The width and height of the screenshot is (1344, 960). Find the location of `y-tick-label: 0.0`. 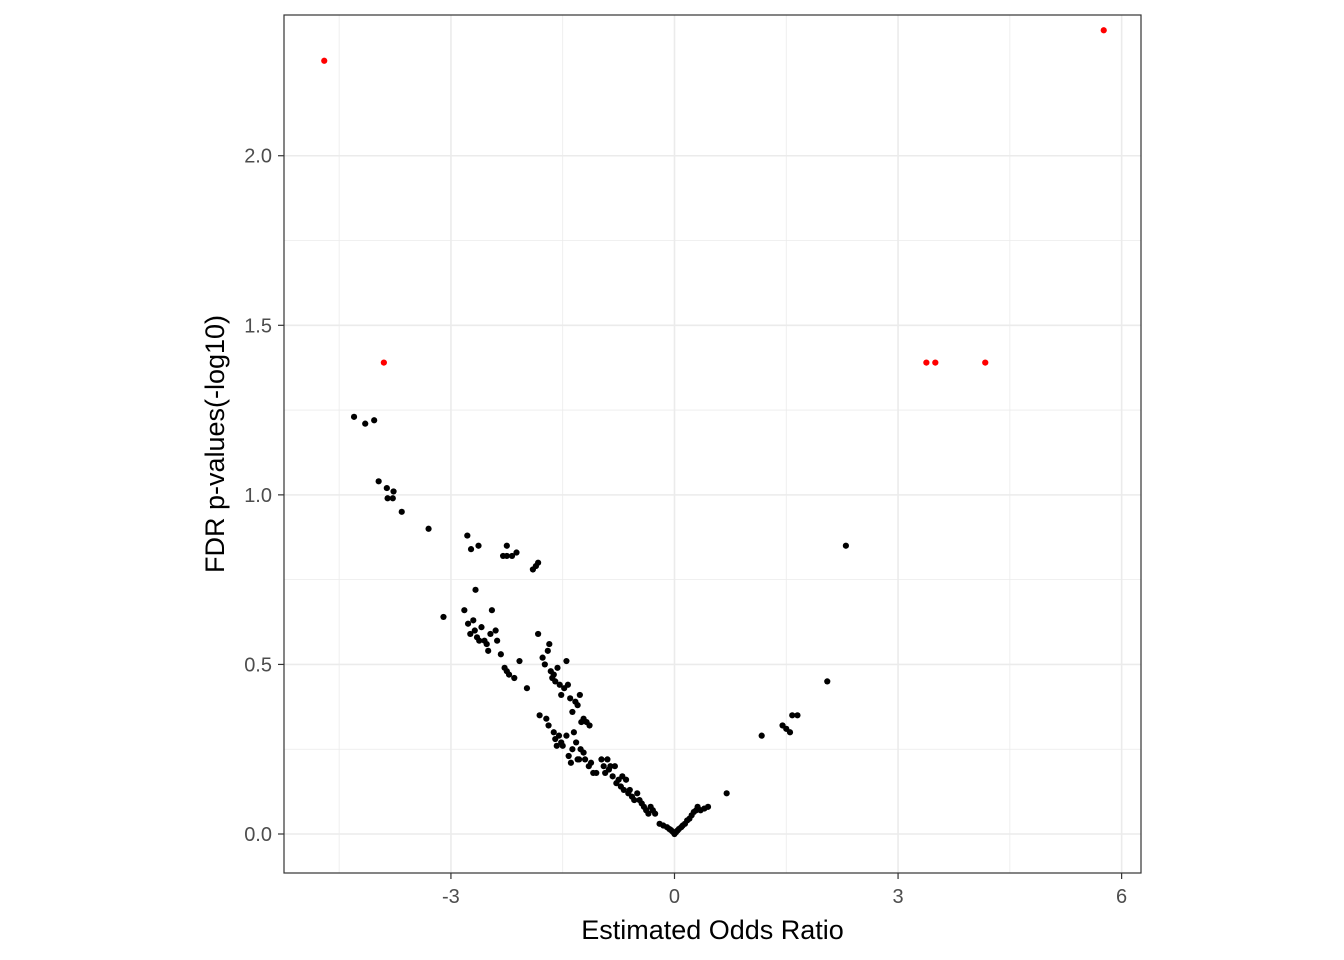

y-tick-label: 0.0 is located at coordinates (258, 835).